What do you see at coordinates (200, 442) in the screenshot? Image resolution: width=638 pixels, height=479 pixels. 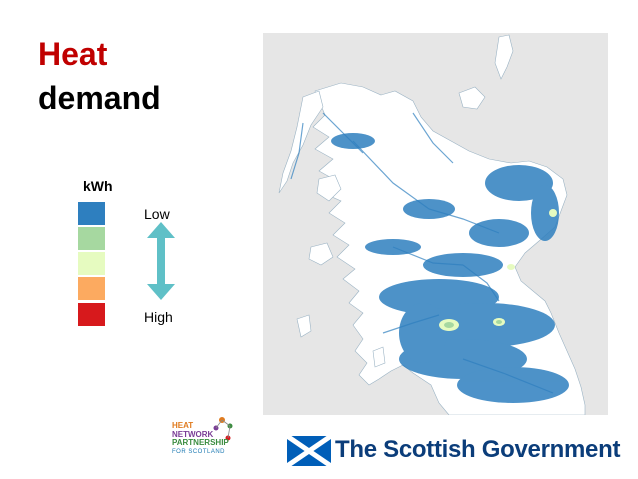 I see `hnp-line3: PARTNERSHIP` at bounding box center [200, 442].